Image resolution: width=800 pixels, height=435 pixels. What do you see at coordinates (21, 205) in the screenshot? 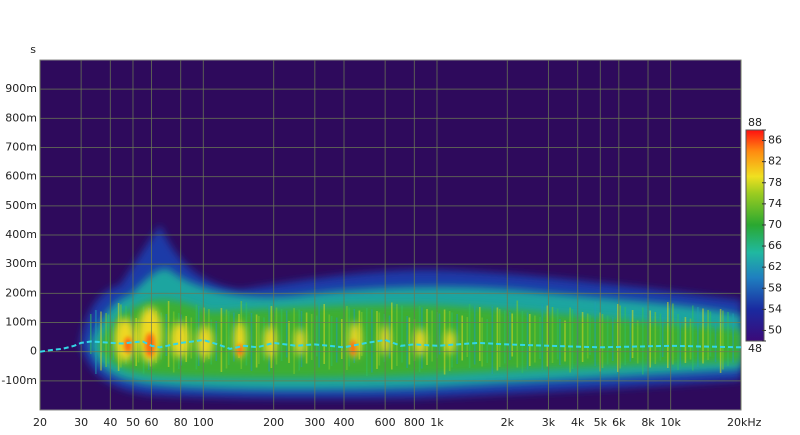
I see `y-tick-label: 500m` at bounding box center [21, 205].